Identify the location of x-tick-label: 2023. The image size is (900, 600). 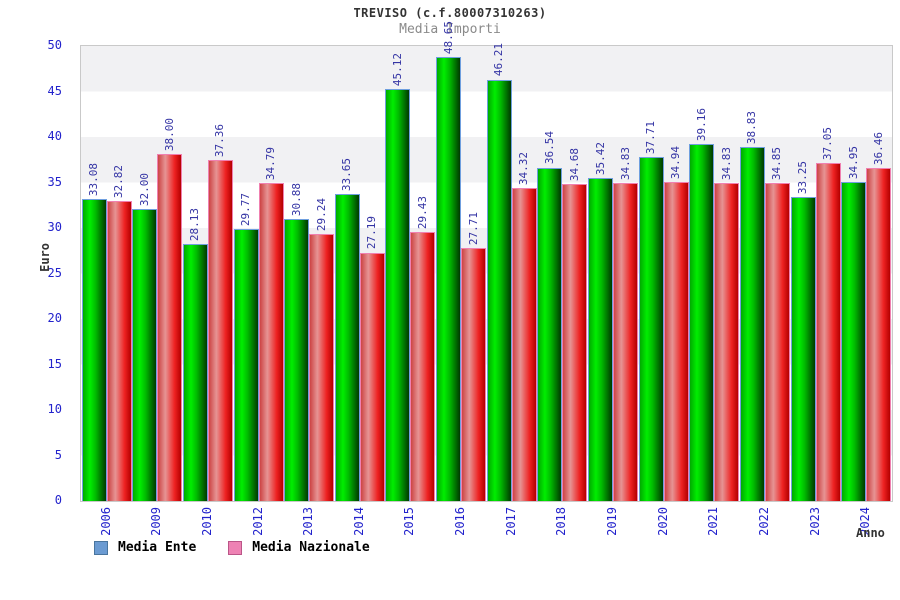
(814, 521).